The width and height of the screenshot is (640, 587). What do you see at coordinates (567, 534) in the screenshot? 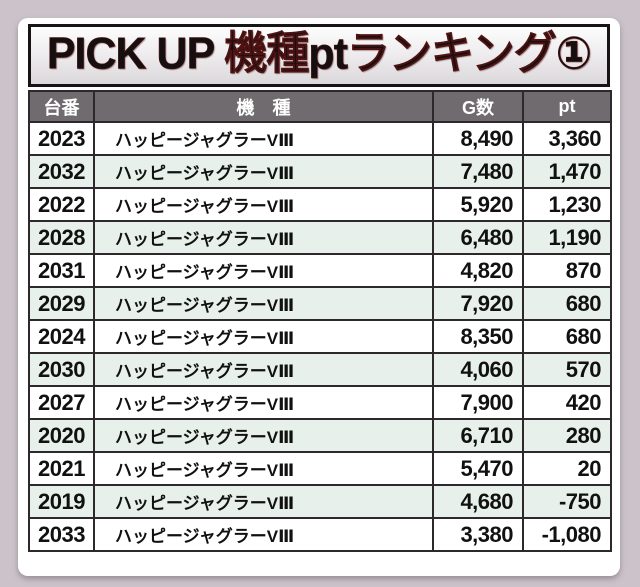
I see `pt-cell: -1,080` at bounding box center [567, 534].